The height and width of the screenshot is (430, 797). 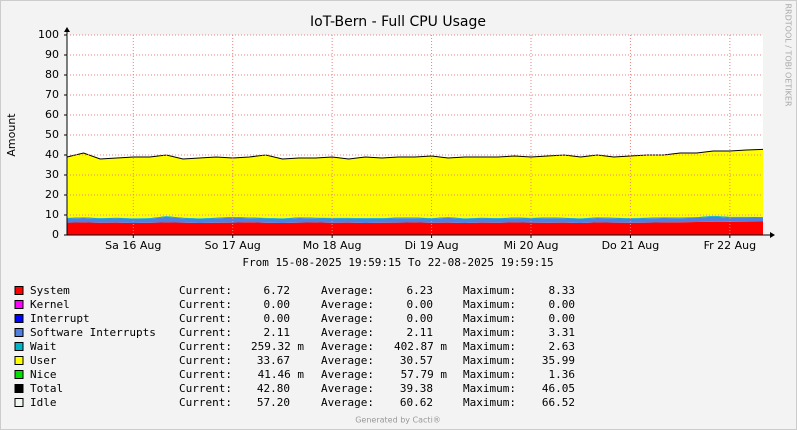 I want to click on x-tick-label: So 17 Aug, so click(x=233, y=245).